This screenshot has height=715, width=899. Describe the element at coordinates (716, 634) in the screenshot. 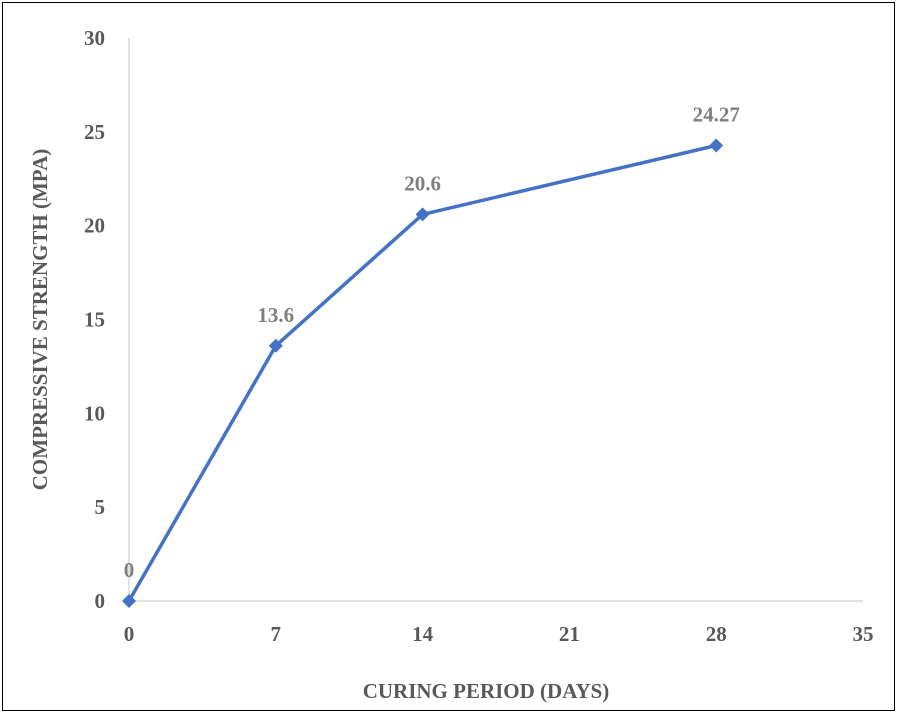

I see `x-tick-label: 28` at that location.